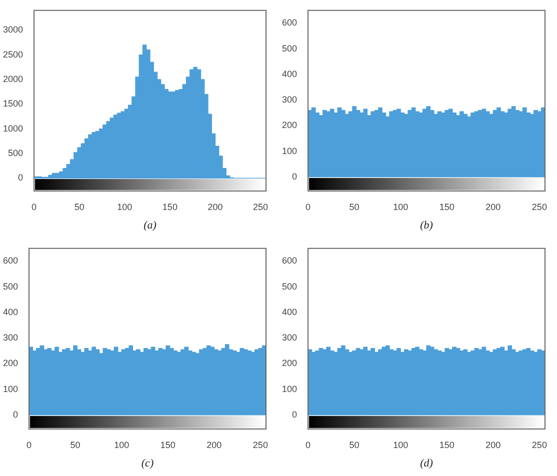 The height and width of the screenshot is (476, 557). Describe the element at coordinates (13, 79) in the screenshot. I see `y-tick-label: 2000` at that location.